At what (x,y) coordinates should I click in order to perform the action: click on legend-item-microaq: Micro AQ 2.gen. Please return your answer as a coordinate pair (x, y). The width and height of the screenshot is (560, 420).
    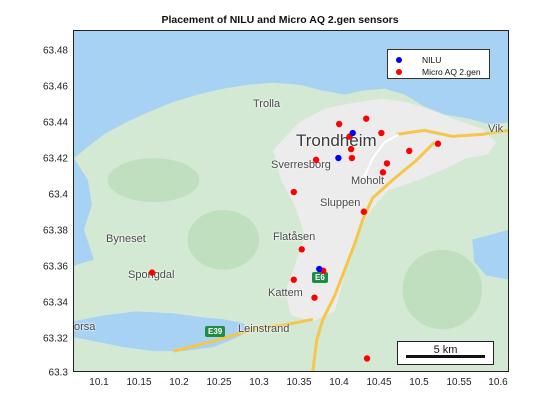
    Looking at the image, I should click on (438, 72).